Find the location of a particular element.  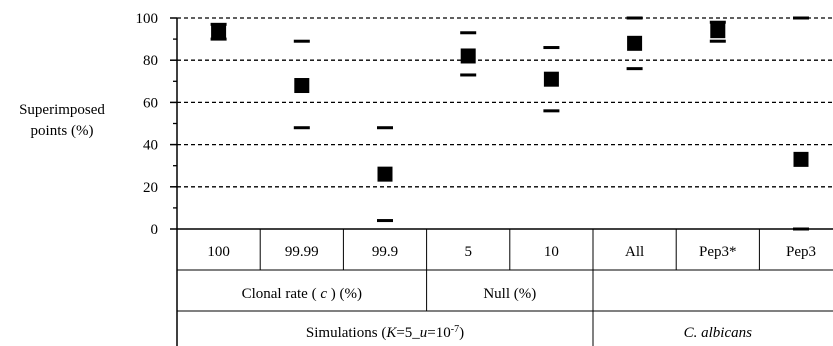

category-label: 99.99 is located at coordinates (302, 252).